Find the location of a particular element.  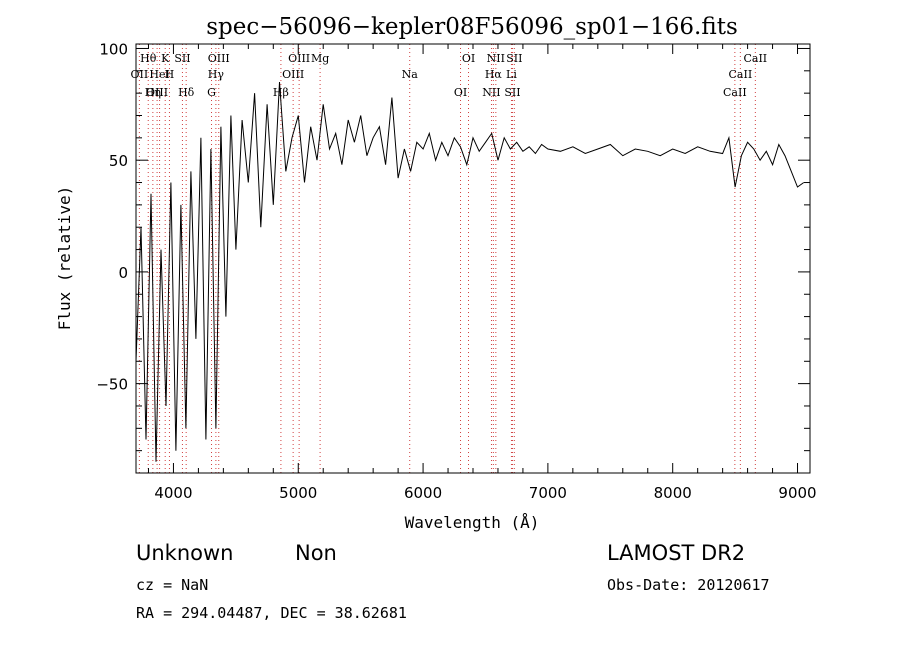

spectral-line-label: Hβ is located at coordinates (281, 92).